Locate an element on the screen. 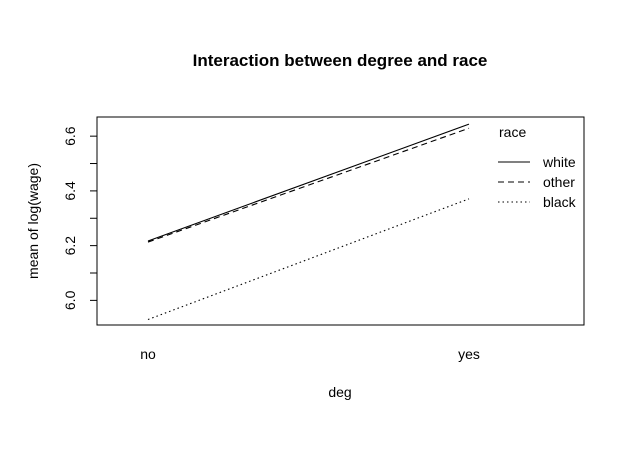  chart-title: Interaction between degree and race is located at coordinates (340, 60).